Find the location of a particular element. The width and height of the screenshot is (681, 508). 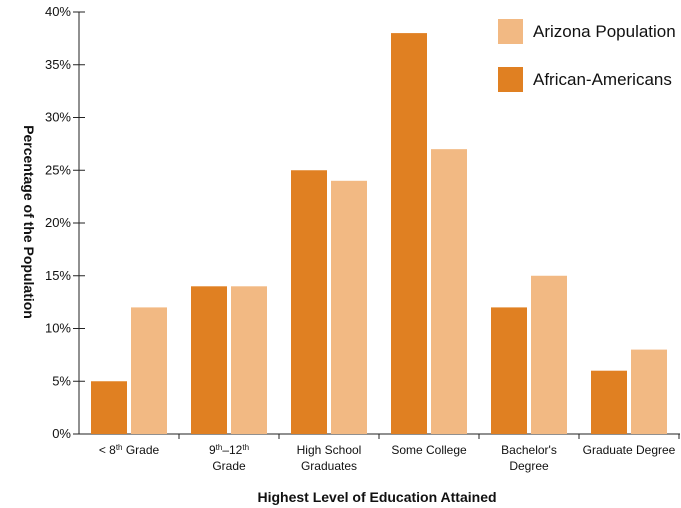

y-tick-label: 10% is located at coordinates (58, 328).